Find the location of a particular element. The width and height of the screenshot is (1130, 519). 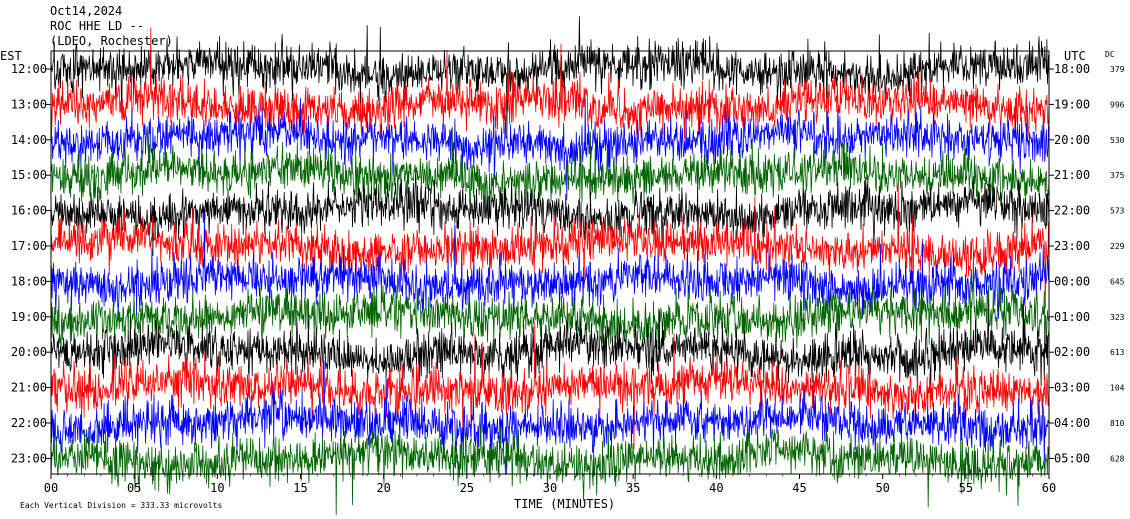

utc-label: 02:00 is located at coordinates (1072, 352).